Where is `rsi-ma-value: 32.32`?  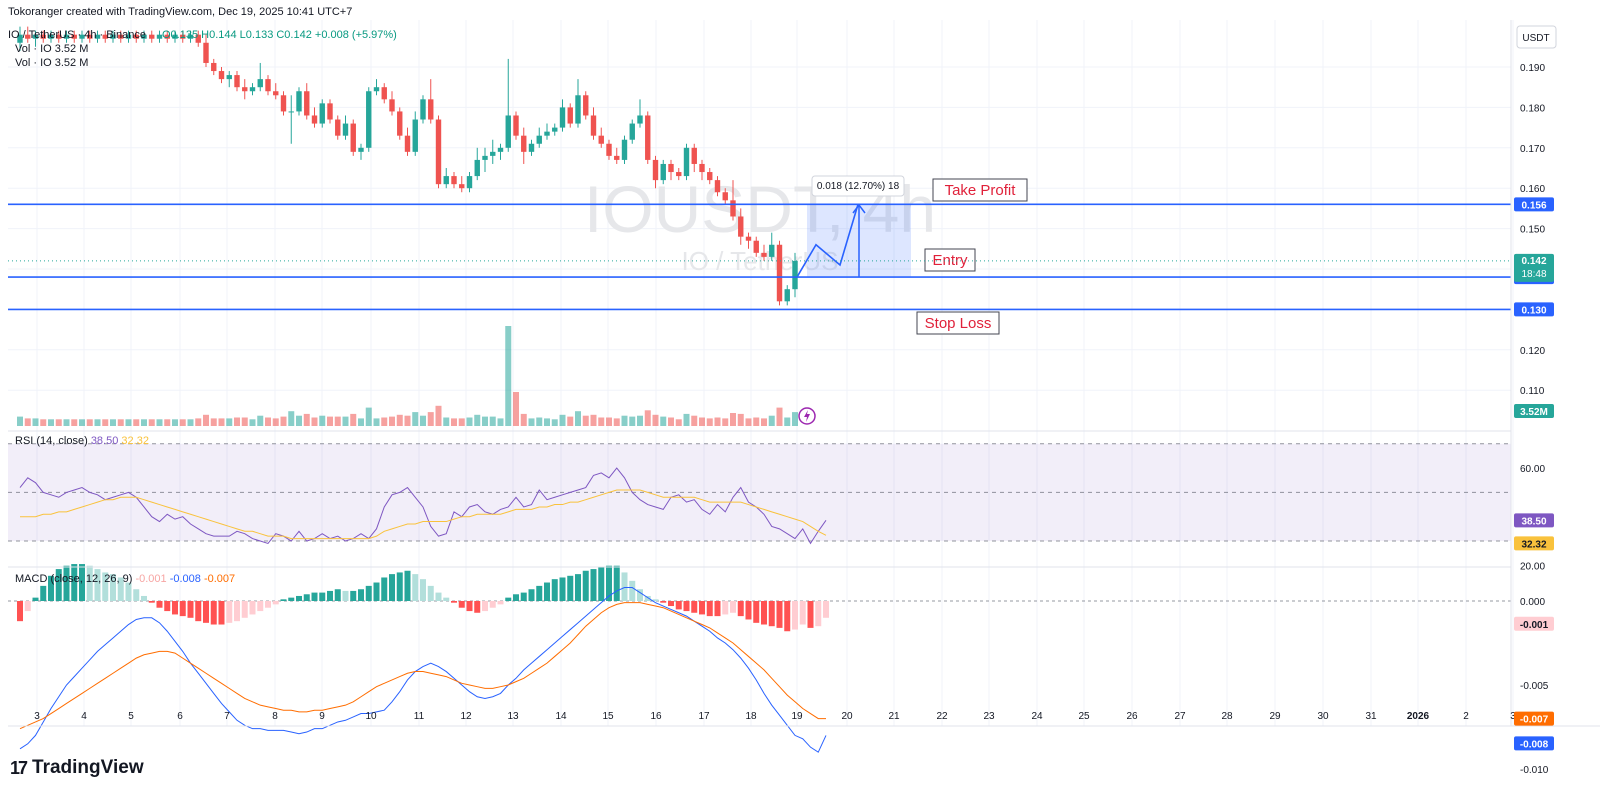 rsi-ma-value: 32.32 is located at coordinates (135, 441).